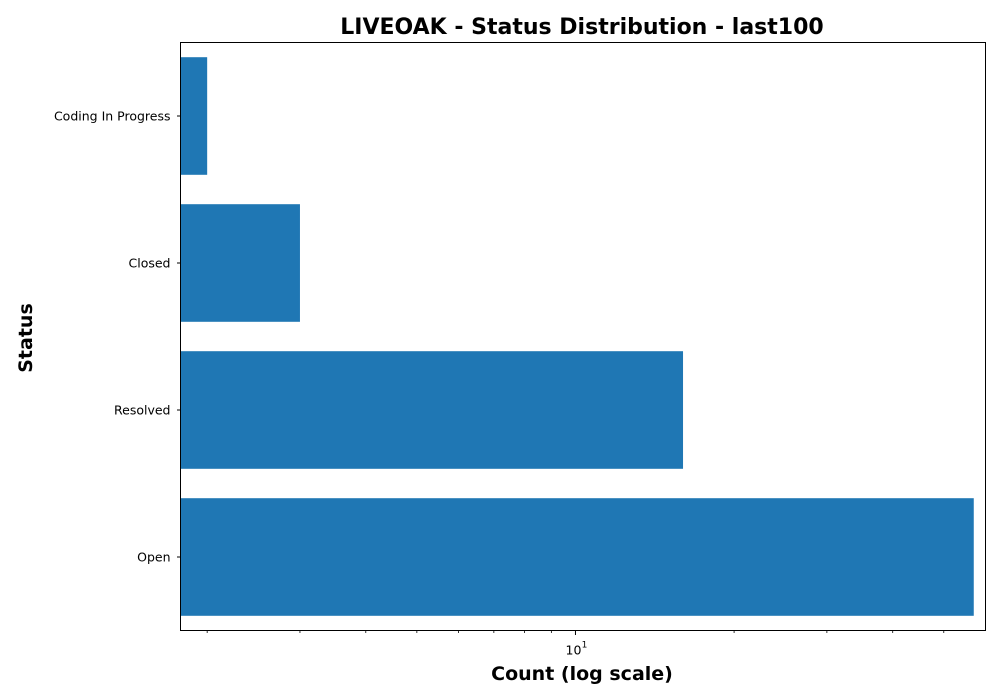 The image size is (1000, 700). Describe the element at coordinates (582, 674) in the screenshot. I see `x-axis-label: Count (log scale)` at that location.